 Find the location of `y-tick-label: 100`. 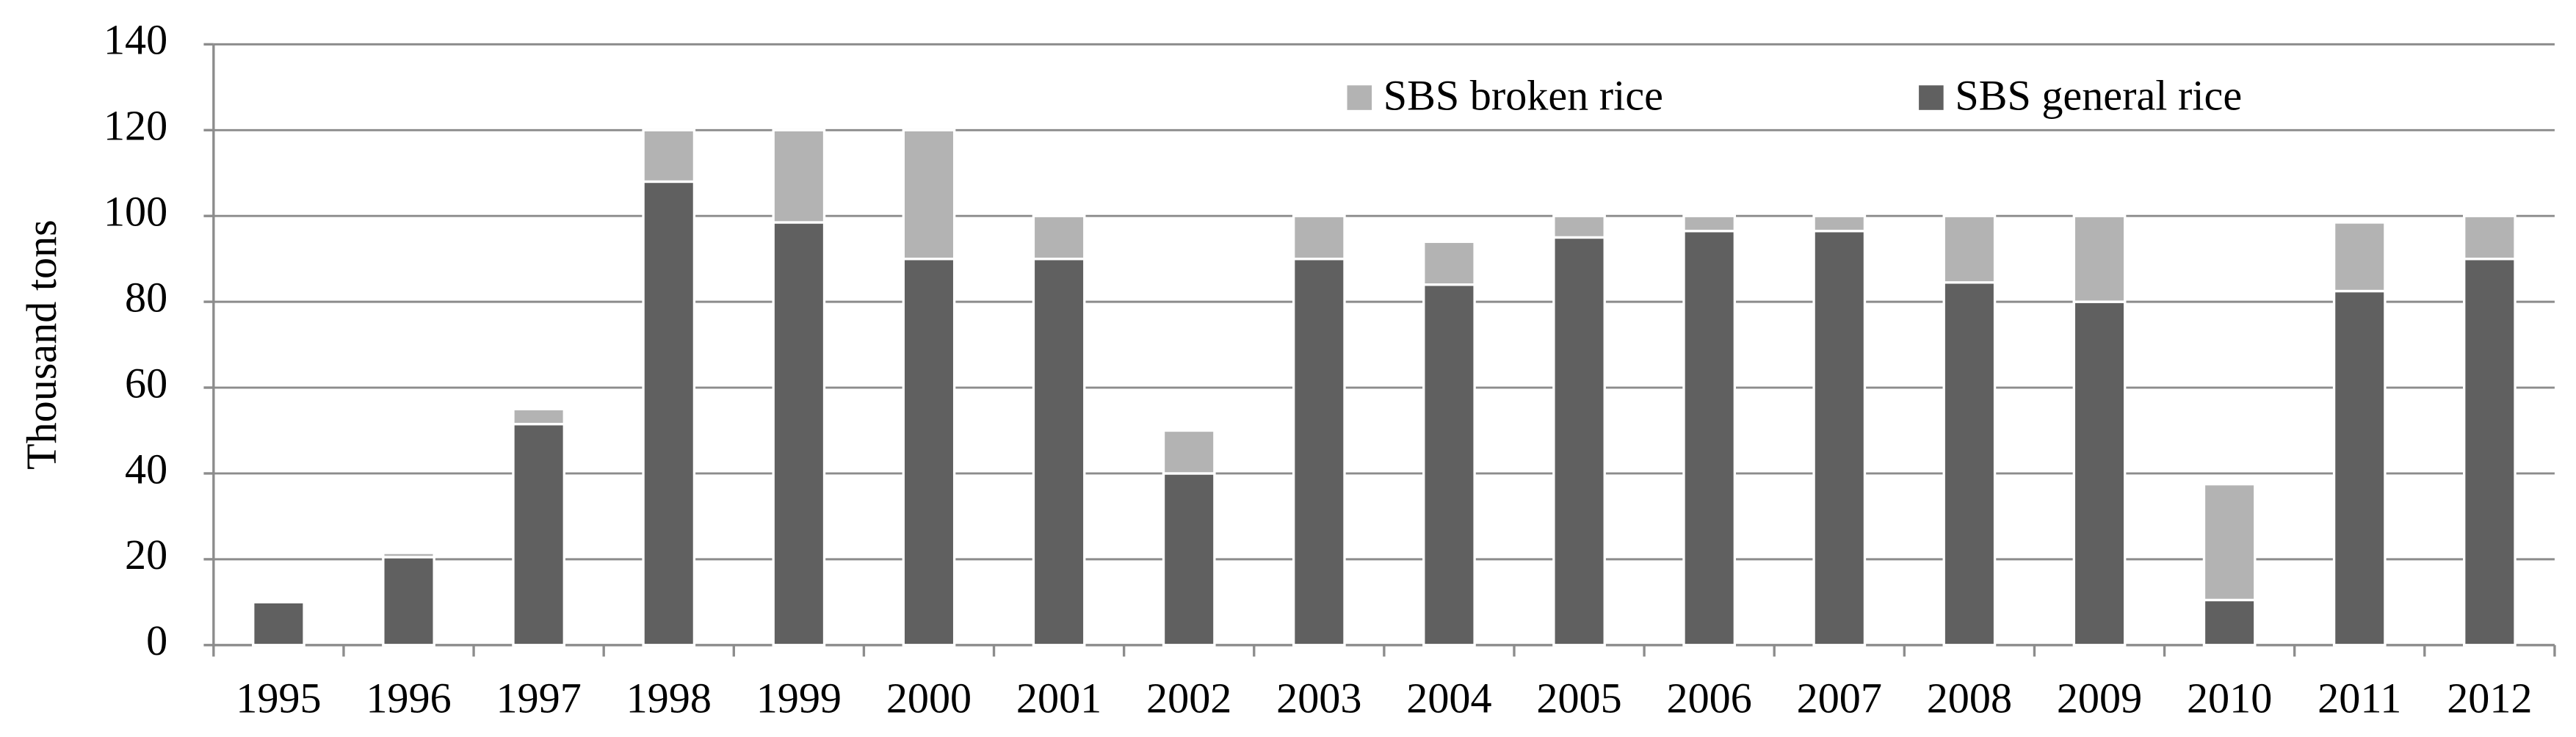

y-tick-label: 100 is located at coordinates (135, 212).